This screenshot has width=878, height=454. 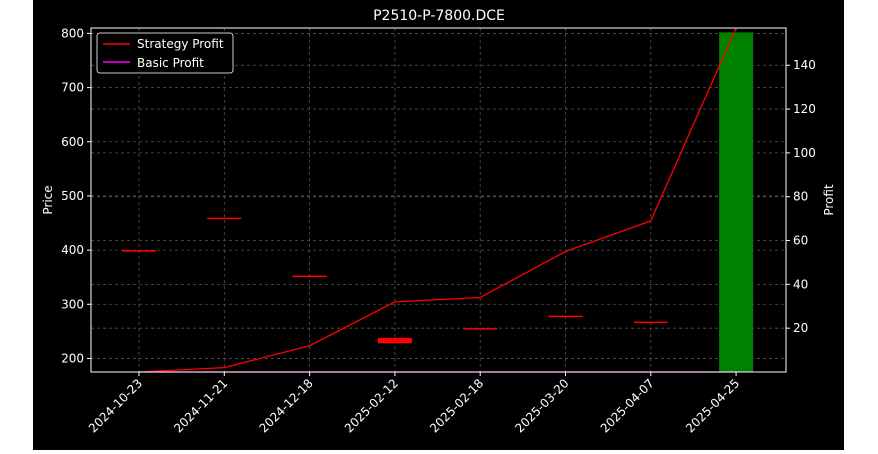 What do you see at coordinates (48, 199) in the screenshot?
I see `y-axis-left-label: Price` at bounding box center [48, 199].